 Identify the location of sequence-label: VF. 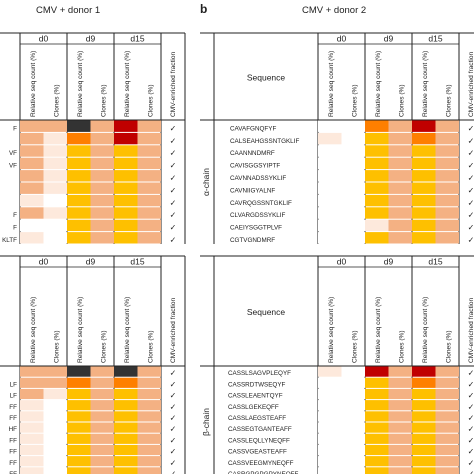
(13, 153).